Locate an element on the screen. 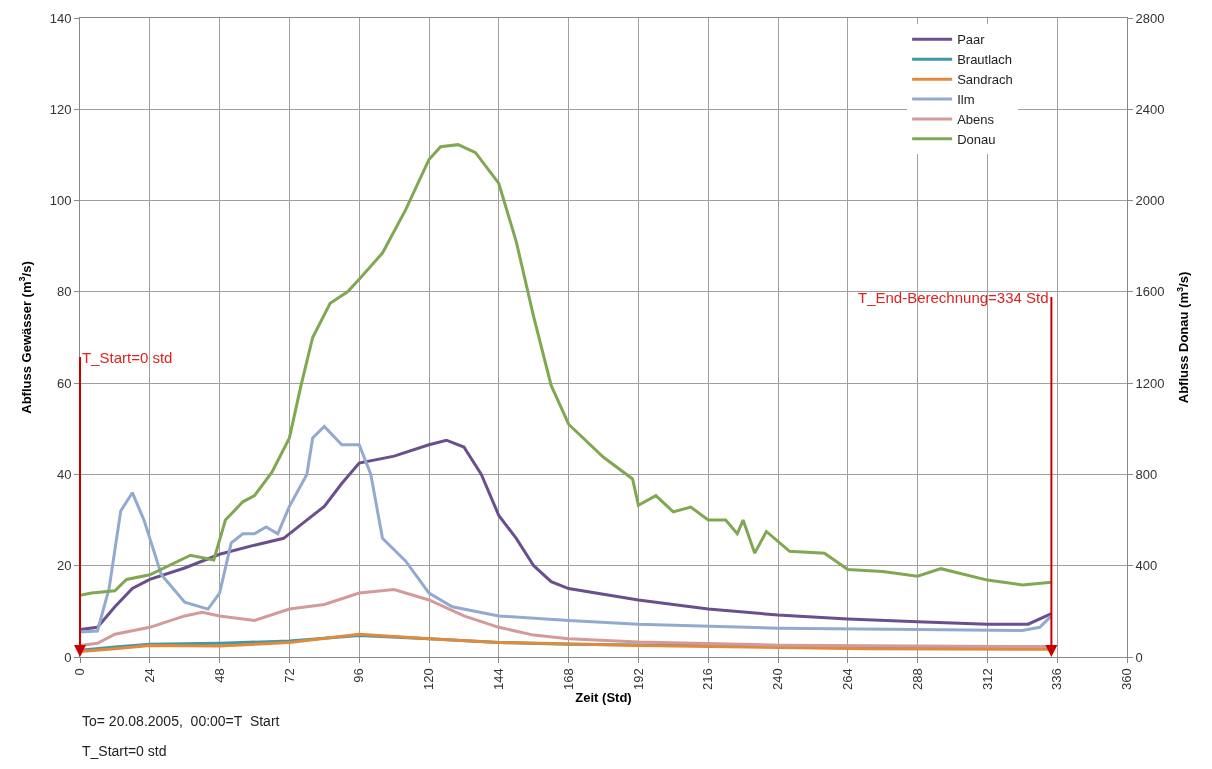 The image size is (1212, 769). x-axis-title: Zeit (Std) is located at coordinates (603, 697).